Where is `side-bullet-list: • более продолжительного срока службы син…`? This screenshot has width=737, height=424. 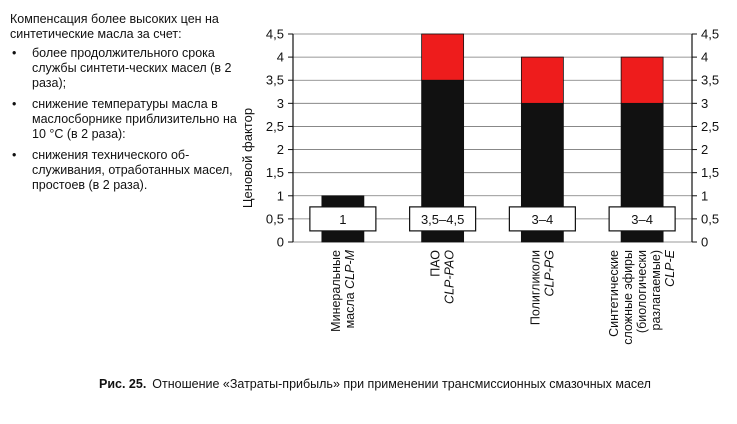
side-bullet-list: • более продолжительного срока службы син… is located at coordinates (124, 119).